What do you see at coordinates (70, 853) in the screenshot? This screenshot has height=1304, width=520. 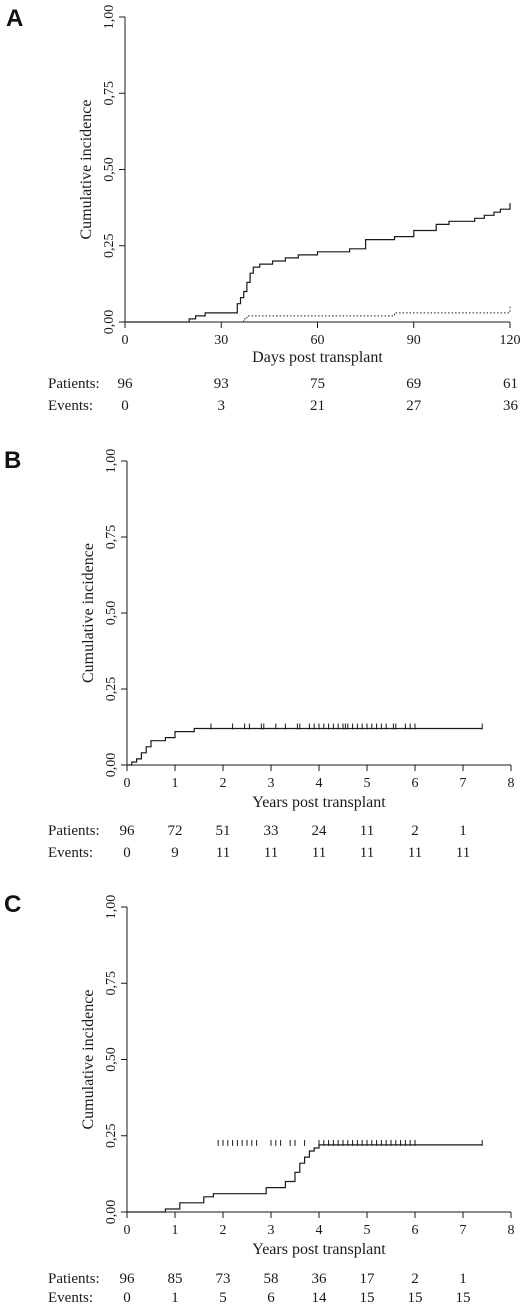 I see `panel-b-risk-row-label: Events:` at bounding box center [70, 853].